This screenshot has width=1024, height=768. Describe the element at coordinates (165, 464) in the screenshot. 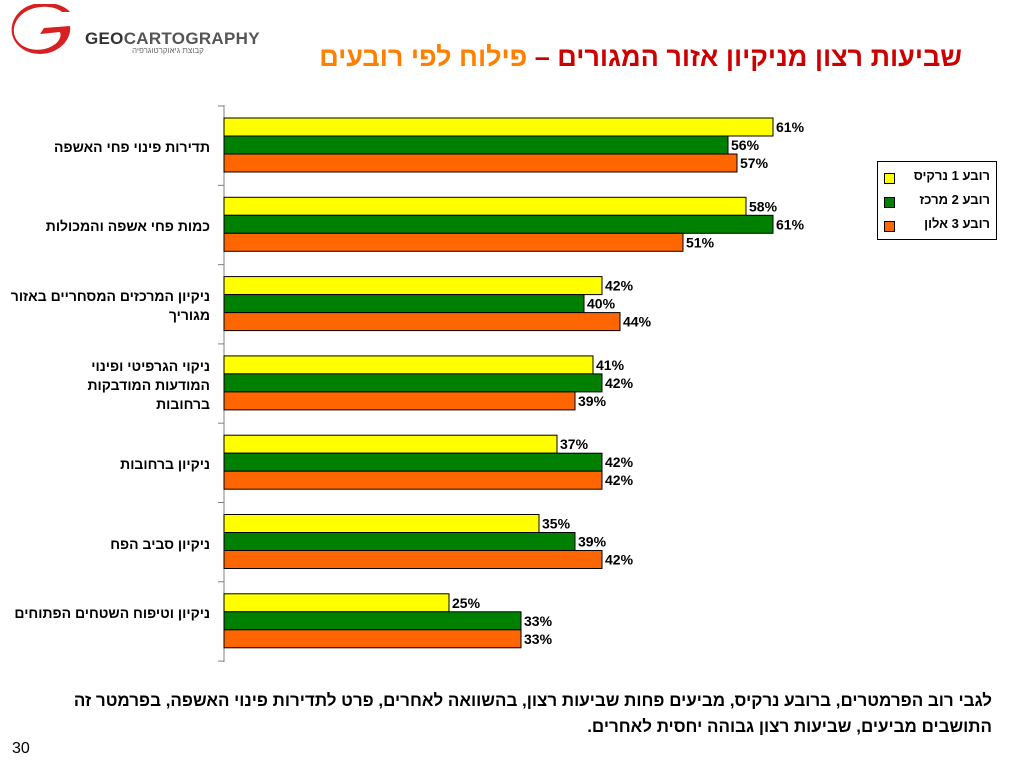

I see `category-label-5: ניקיון ברחובות` at that location.